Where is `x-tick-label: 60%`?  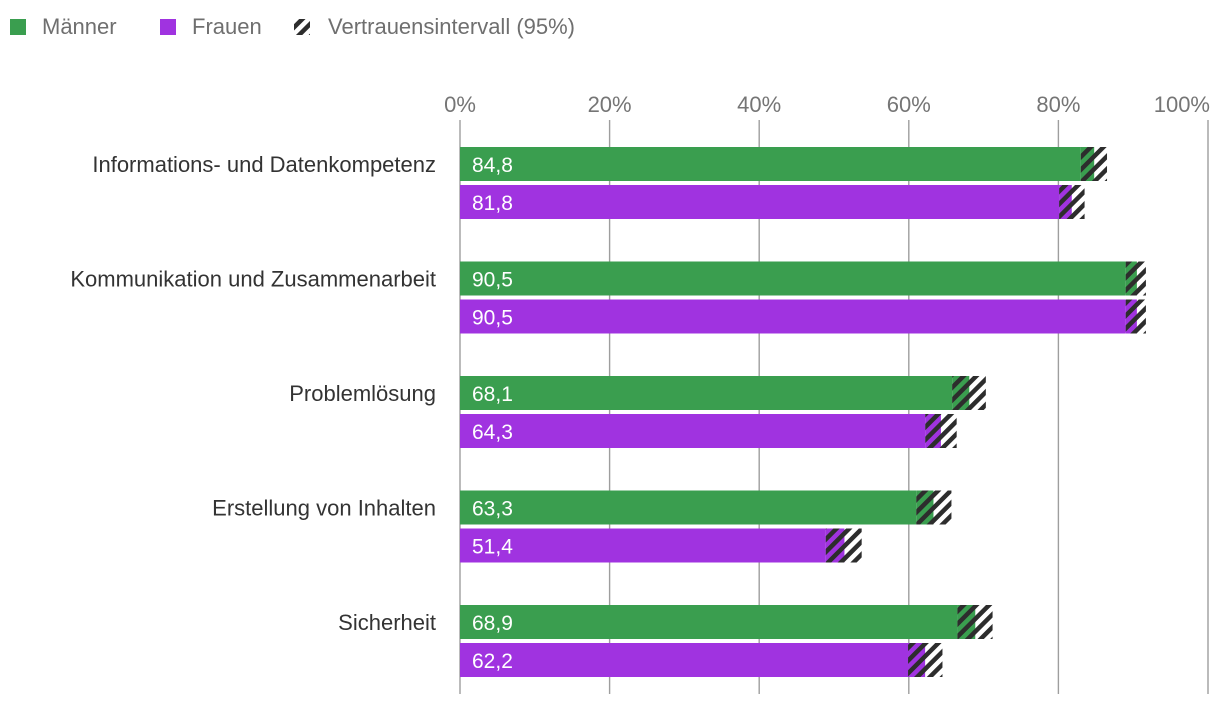 x-tick-label: 60% is located at coordinates (909, 104).